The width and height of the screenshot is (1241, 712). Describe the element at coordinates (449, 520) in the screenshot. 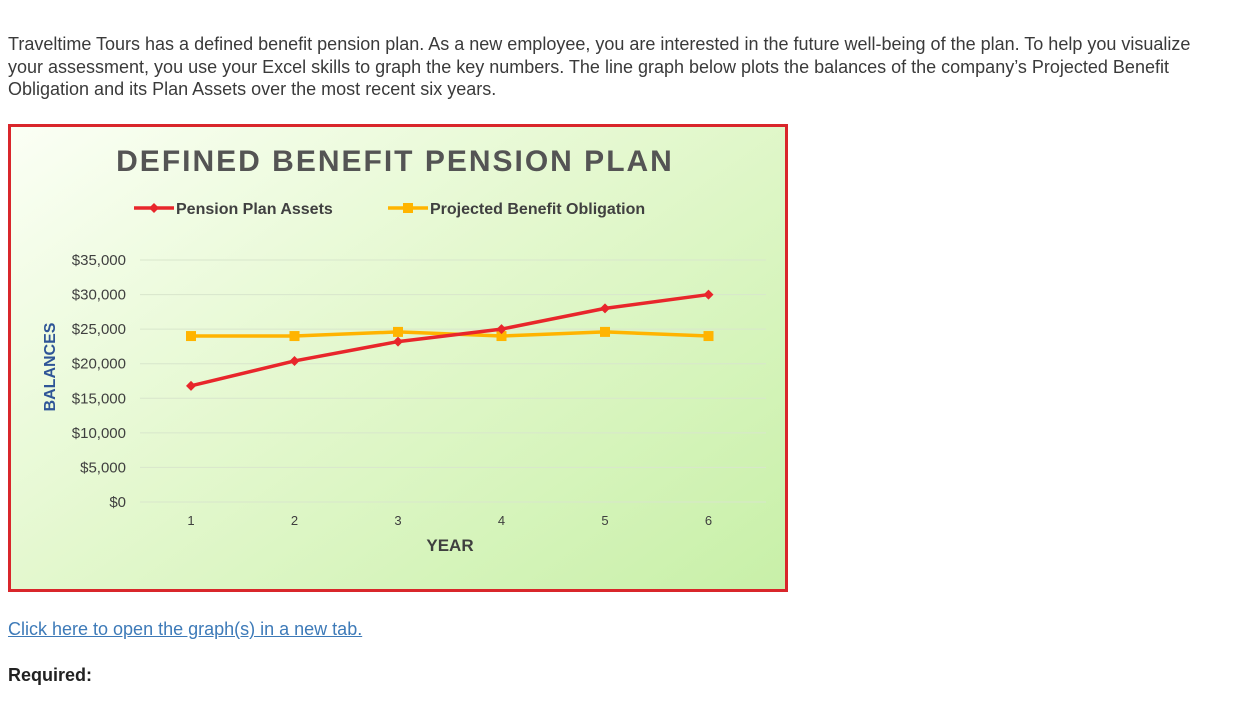

I see `x-axis-ticks: 1 2 3 4 5 6` at that location.